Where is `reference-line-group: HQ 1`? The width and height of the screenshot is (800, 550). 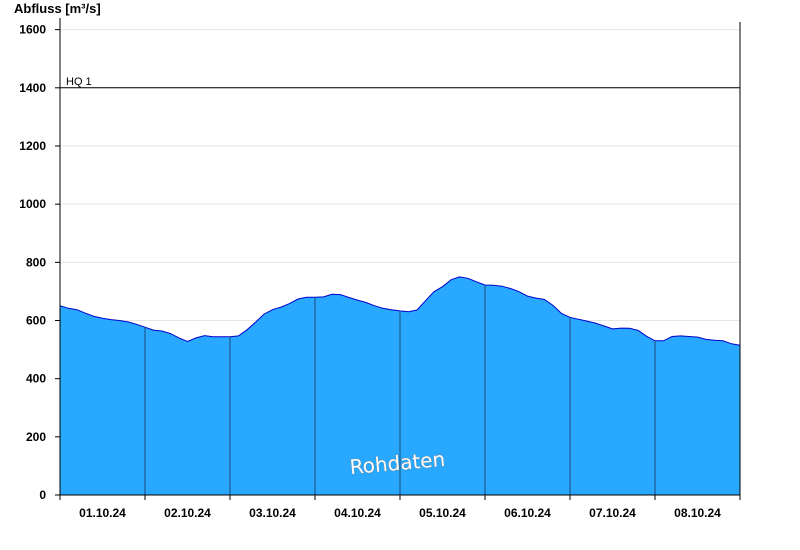 reference-line-group: HQ 1 is located at coordinates (400, 82).